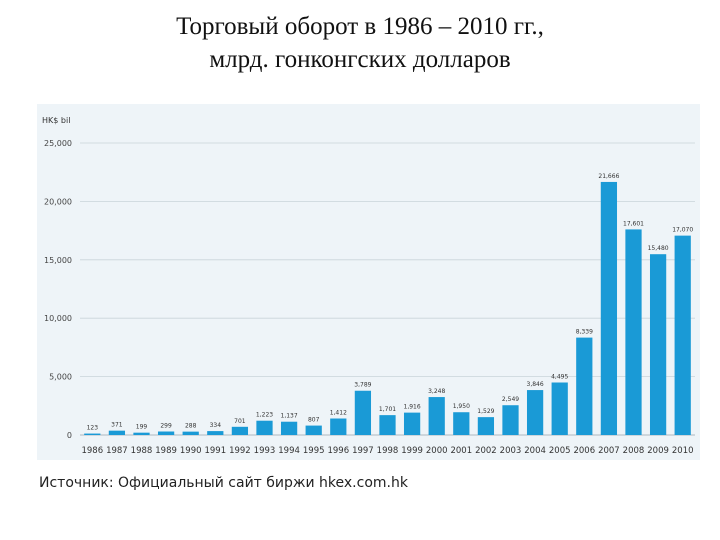  I want to click on x-tick-label: 1994, so click(289, 451).